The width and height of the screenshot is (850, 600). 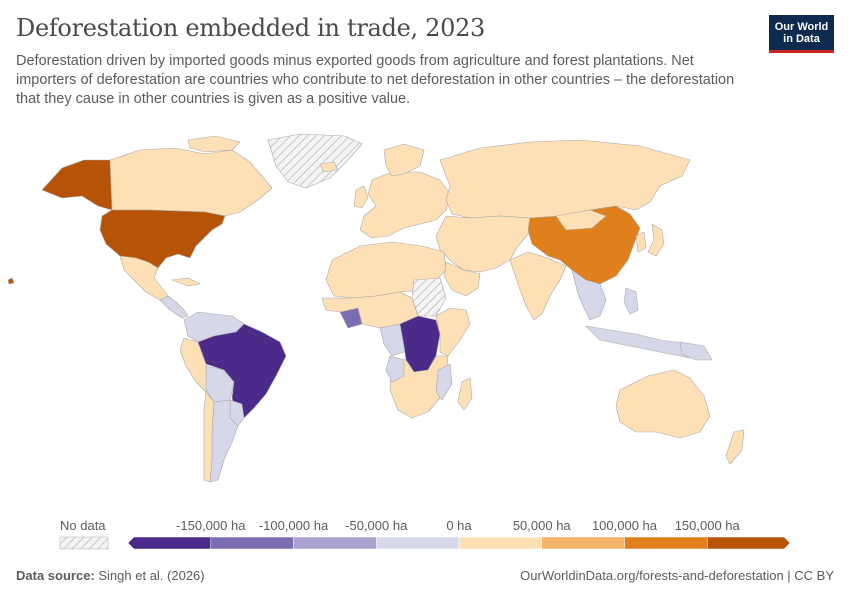 What do you see at coordinates (84, 534) in the screenshot?
I see `legend-no-data: No data` at bounding box center [84, 534].